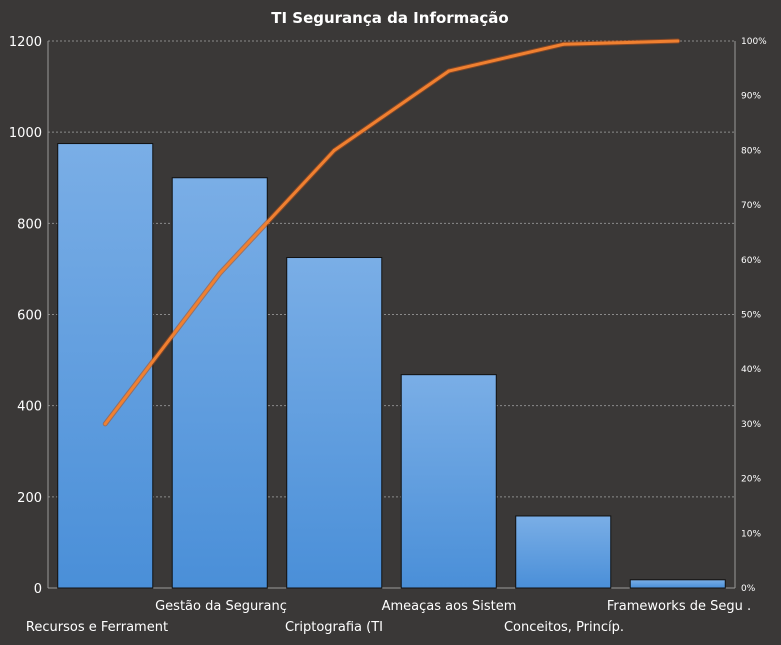  I want to click on left-y-tick-label: 1000, so click(25, 133).